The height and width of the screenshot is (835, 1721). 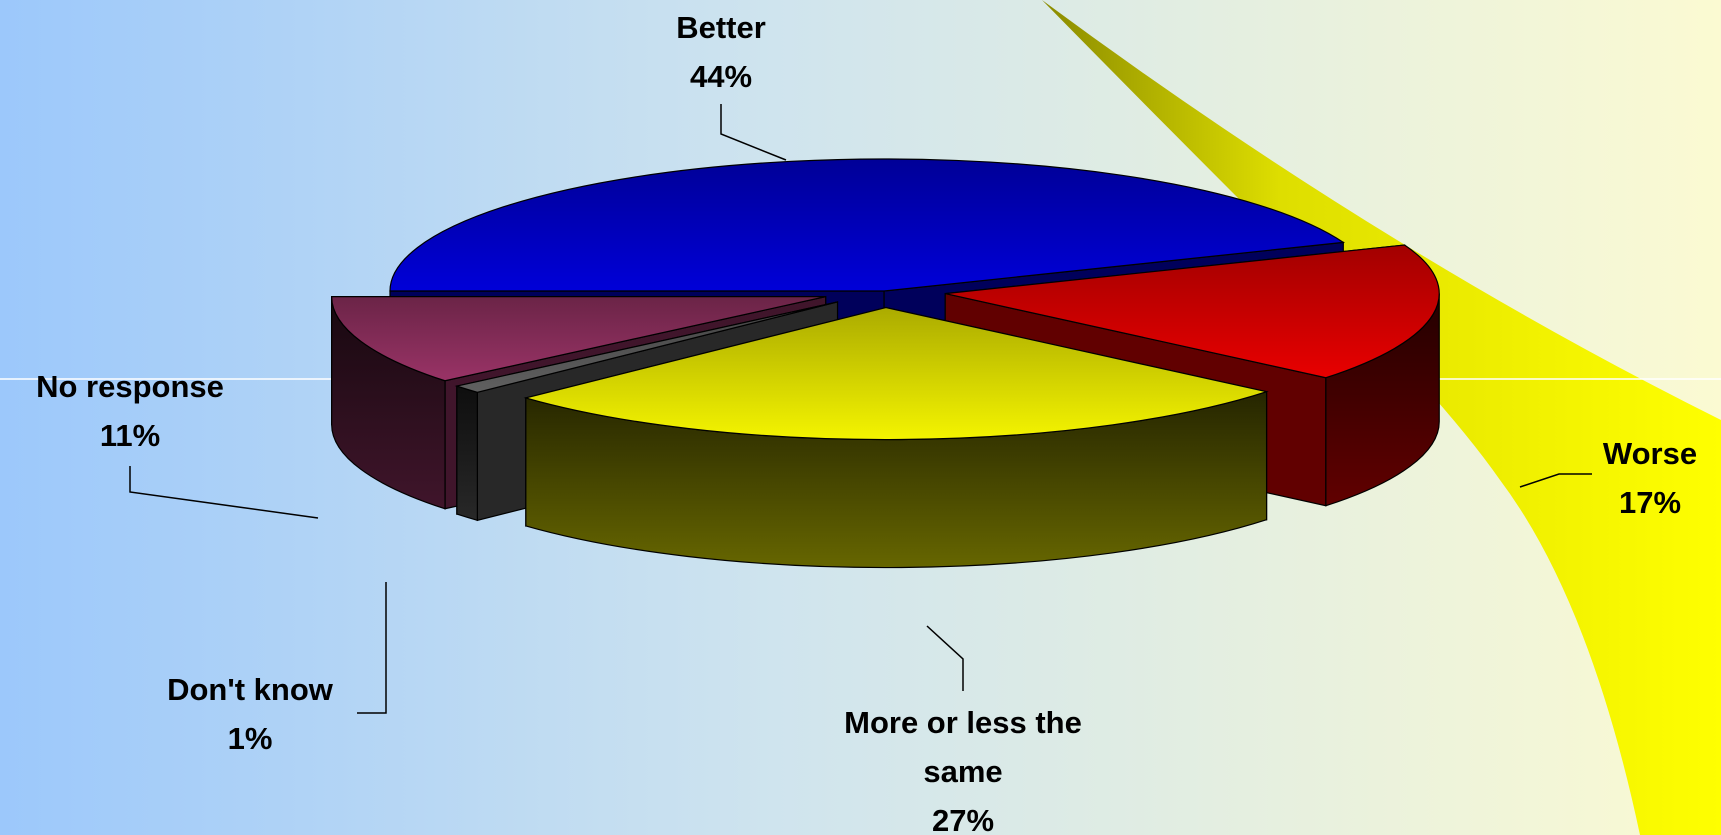 I want to click on category-label: Don't know, so click(x=250, y=689).